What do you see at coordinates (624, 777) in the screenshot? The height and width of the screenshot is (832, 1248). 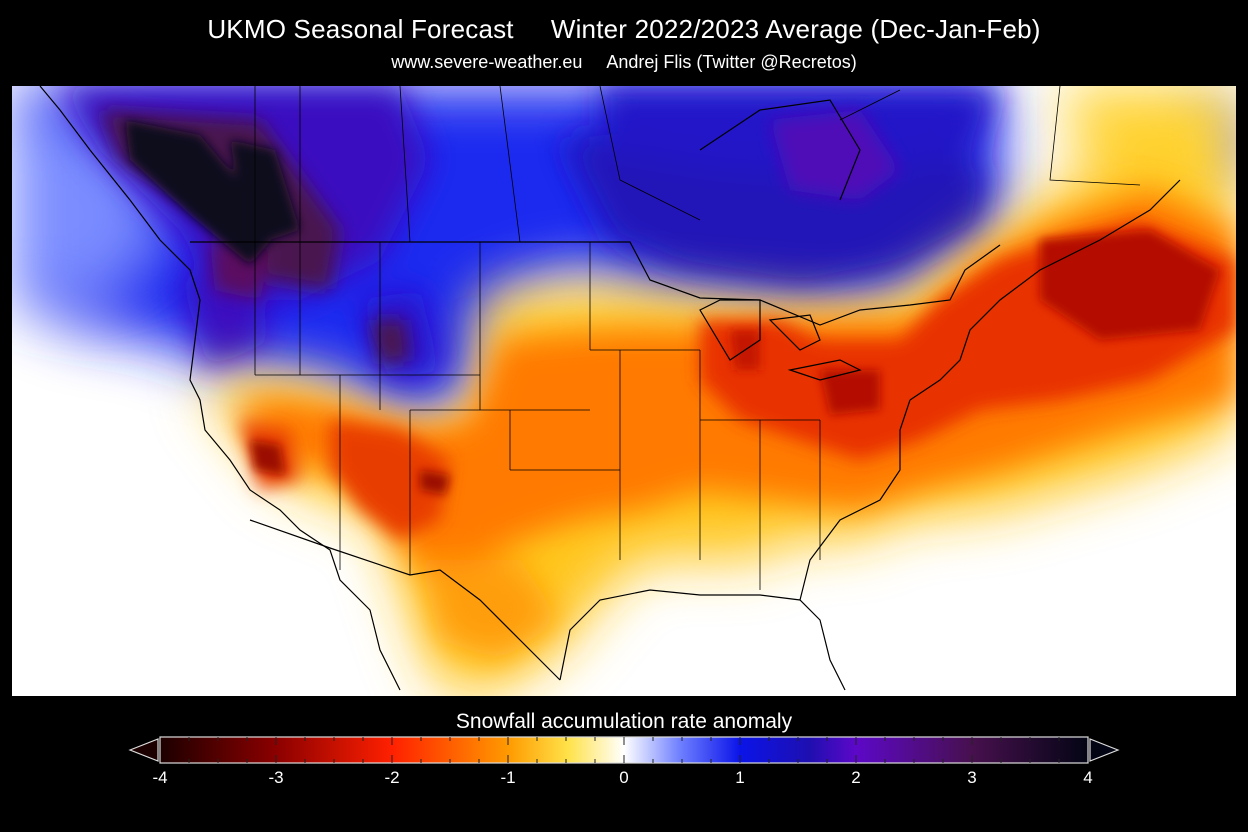 I see `tick-label-0: 0` at bounding box center [624, 777].